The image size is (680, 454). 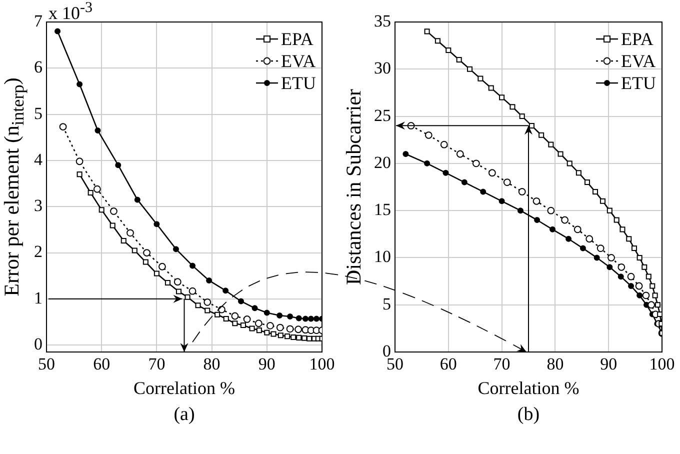 I want to click on y-tick-label: 0, so click(x=38, y=344).